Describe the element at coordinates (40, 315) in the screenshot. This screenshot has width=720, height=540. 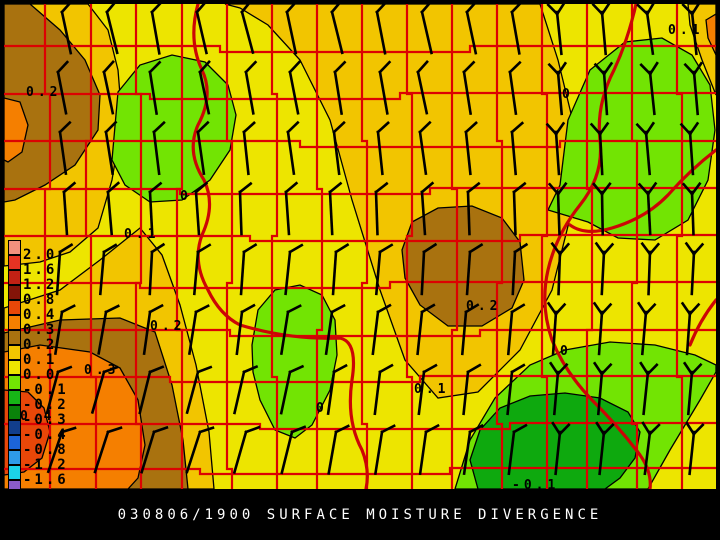
I see `color-scale-label: 0.4` at that location.